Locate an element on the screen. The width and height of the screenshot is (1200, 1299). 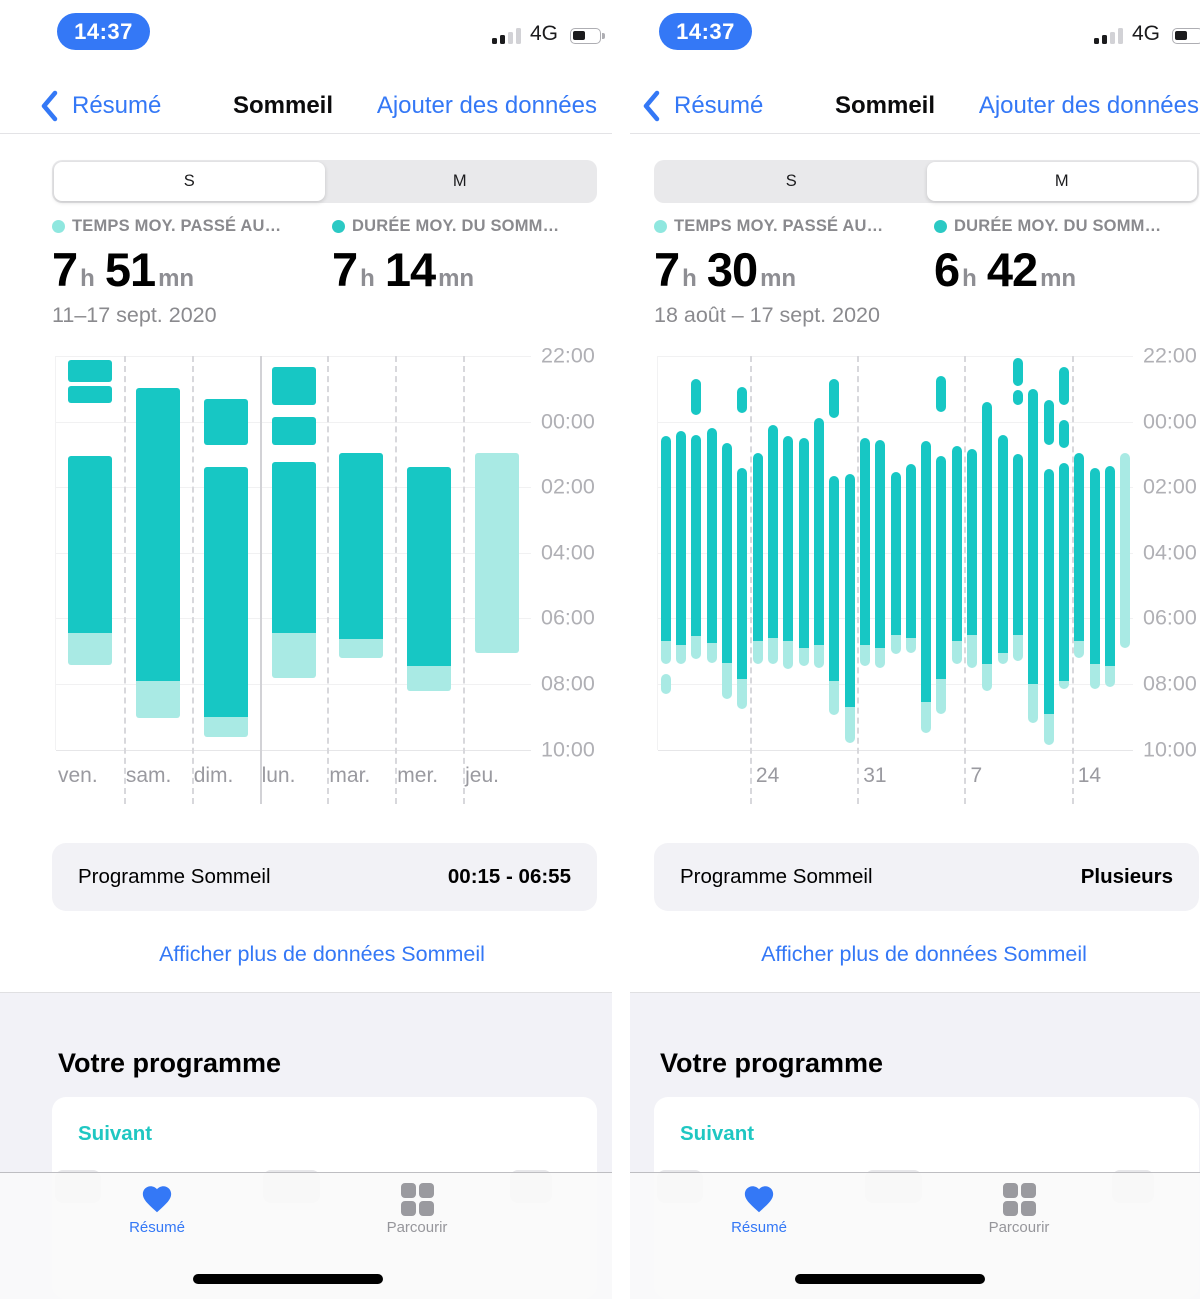
schedule-value: 00:15 - 06:55 is located at coordinates (509, 876).